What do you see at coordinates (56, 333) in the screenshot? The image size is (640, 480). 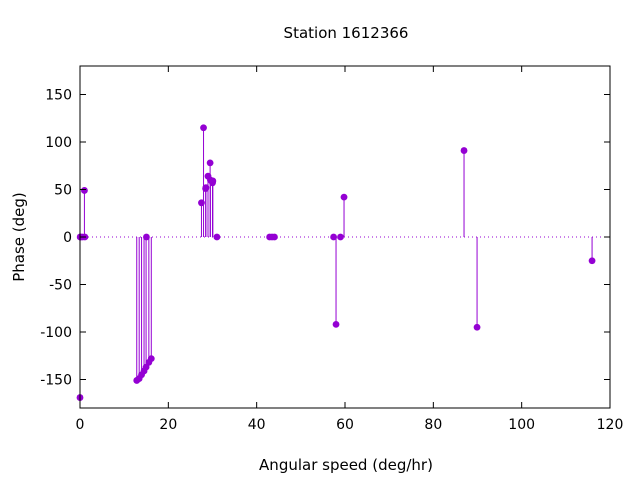 I see `y-tick-label-1: -100` at bounding box center [56, 333].